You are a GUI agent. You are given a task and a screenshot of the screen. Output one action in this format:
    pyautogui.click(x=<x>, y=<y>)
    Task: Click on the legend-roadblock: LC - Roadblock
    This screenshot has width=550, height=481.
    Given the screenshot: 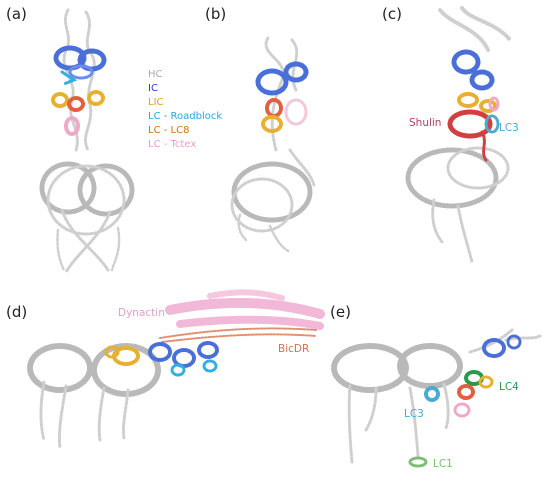 What is the action you would take?
    pyautogui.click(x=185, y=116)
    